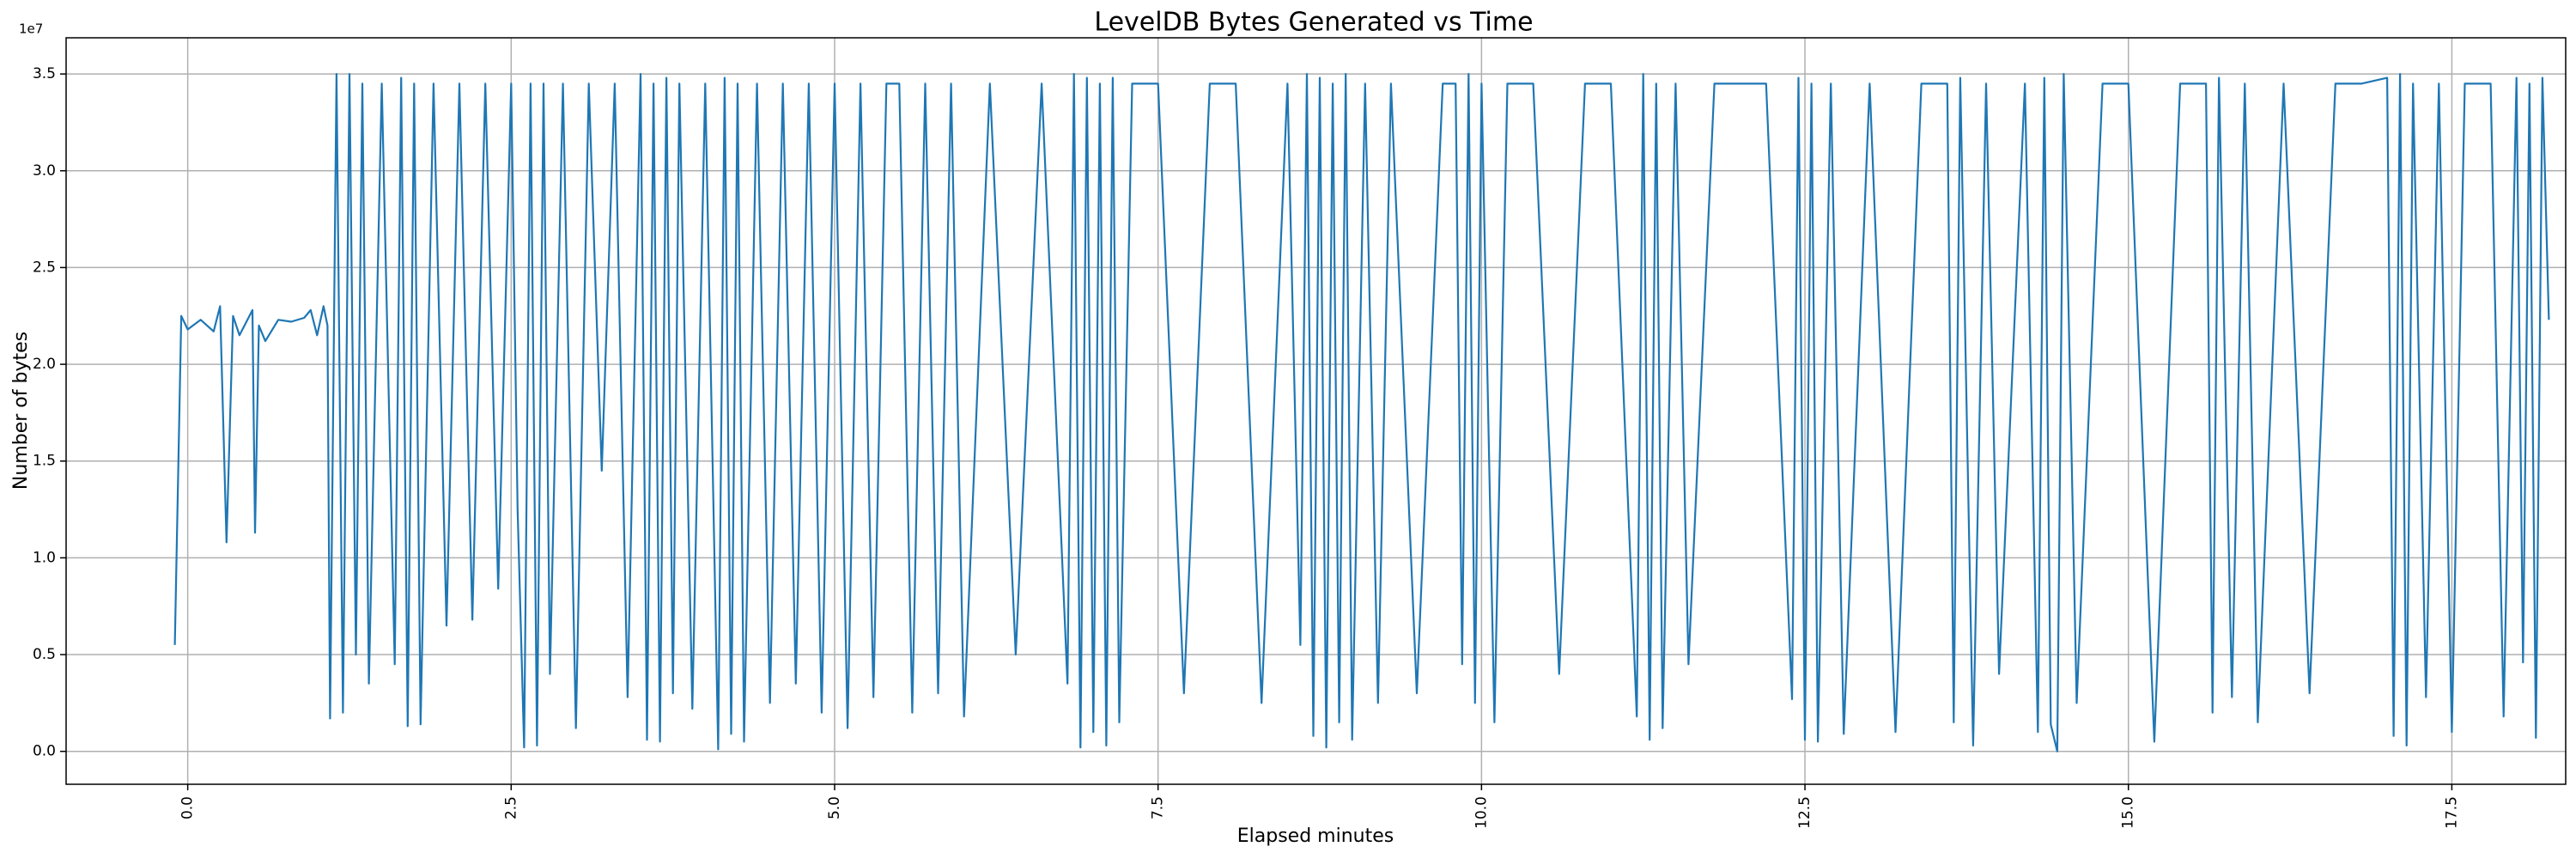 The height and width of the screenshot is (859, 2576). Describe the element at coordinates (2128, 812) in the screenshot. I see `x-tick-label: 15.0` at that location.